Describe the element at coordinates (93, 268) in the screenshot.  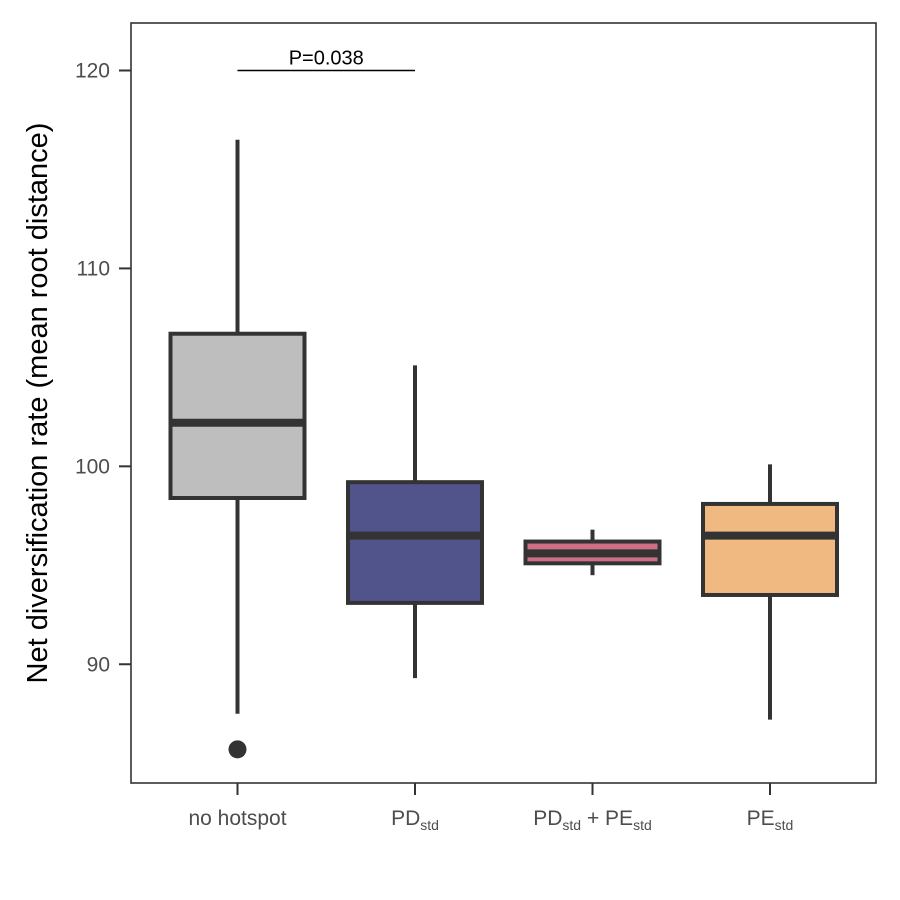
I see `y-tick-label: 110` at that location.